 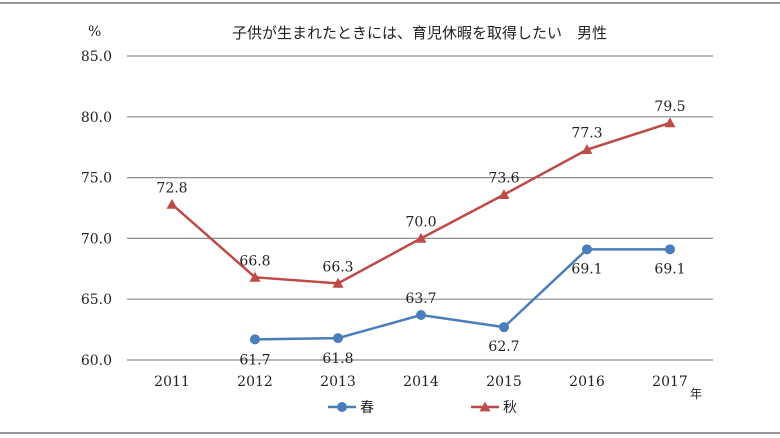 I want to click on y-tick-label: 70.0, so click(x=96, y=239).